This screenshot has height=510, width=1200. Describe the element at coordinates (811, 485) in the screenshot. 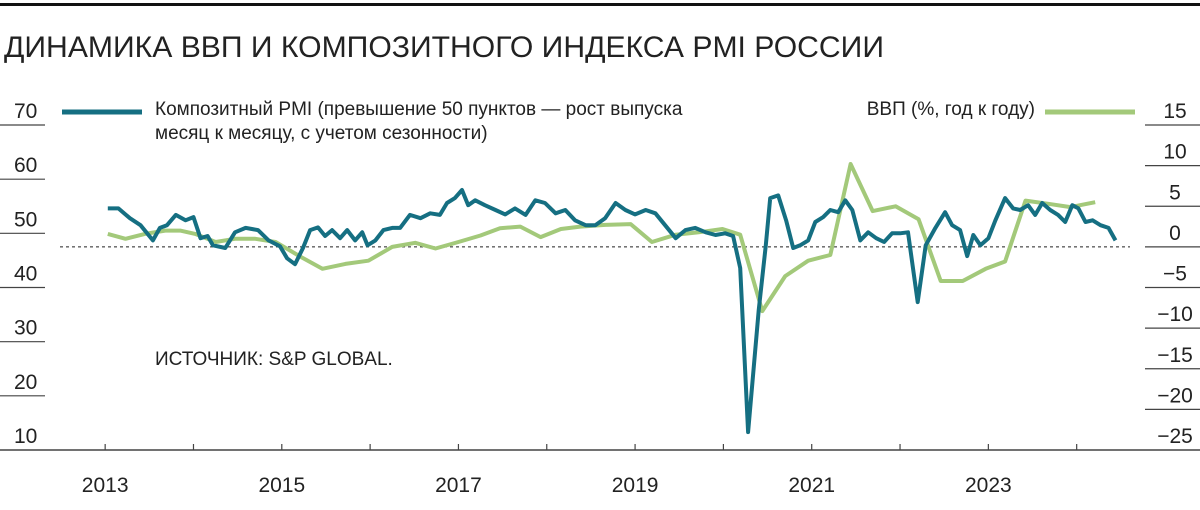

I see `x-tick-label: 2021` at that location.